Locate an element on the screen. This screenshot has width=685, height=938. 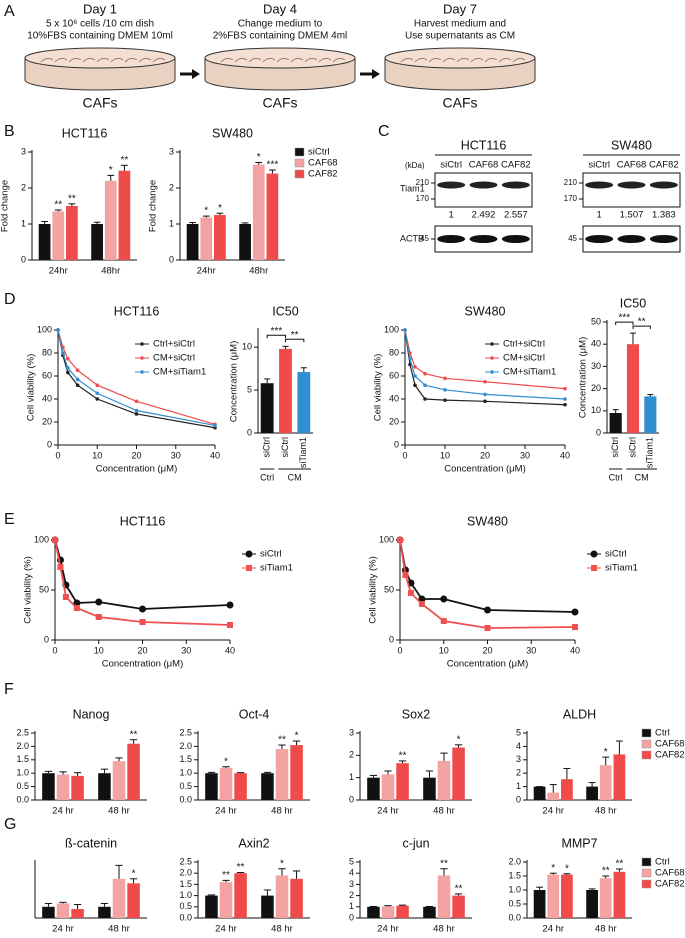
step-text: Change medium to is located at coordinates (280, 24).